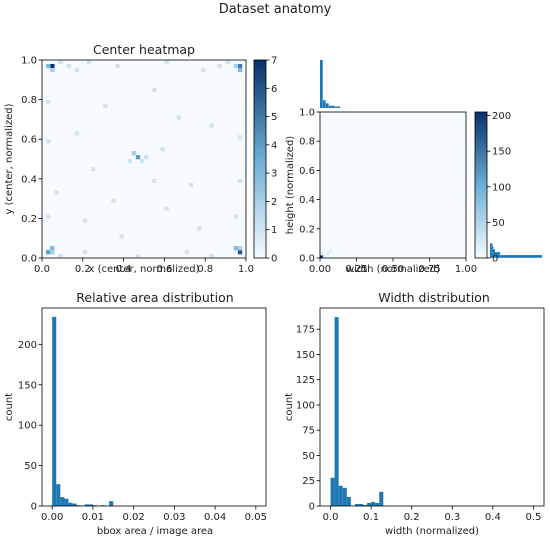 This screenshot has width=550, height=540. What do you see at coordinates (481, 185) in the screenshot?
I see `wh-heatmap-colorbar-frame` at bounding box center [481, 185].